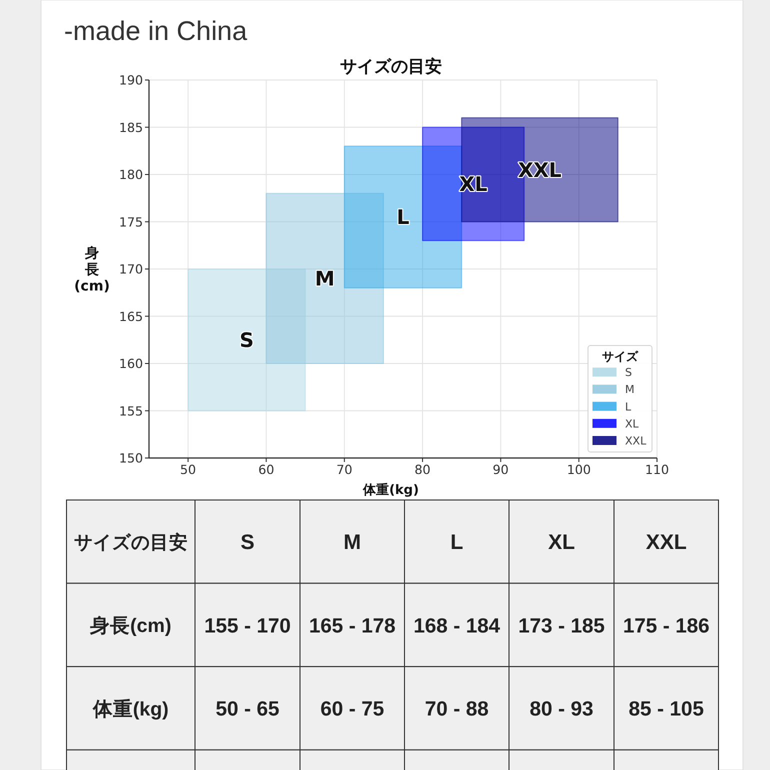 The height and width of the screenshot is (770, 770). I want to click on y-tick-label: 180, so click(130, 174).